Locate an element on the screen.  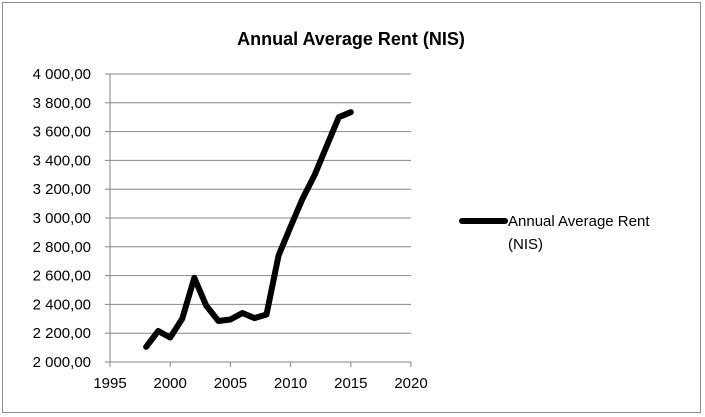
y-tick-label: 3 600,00 is located at coordinates (62, 132).